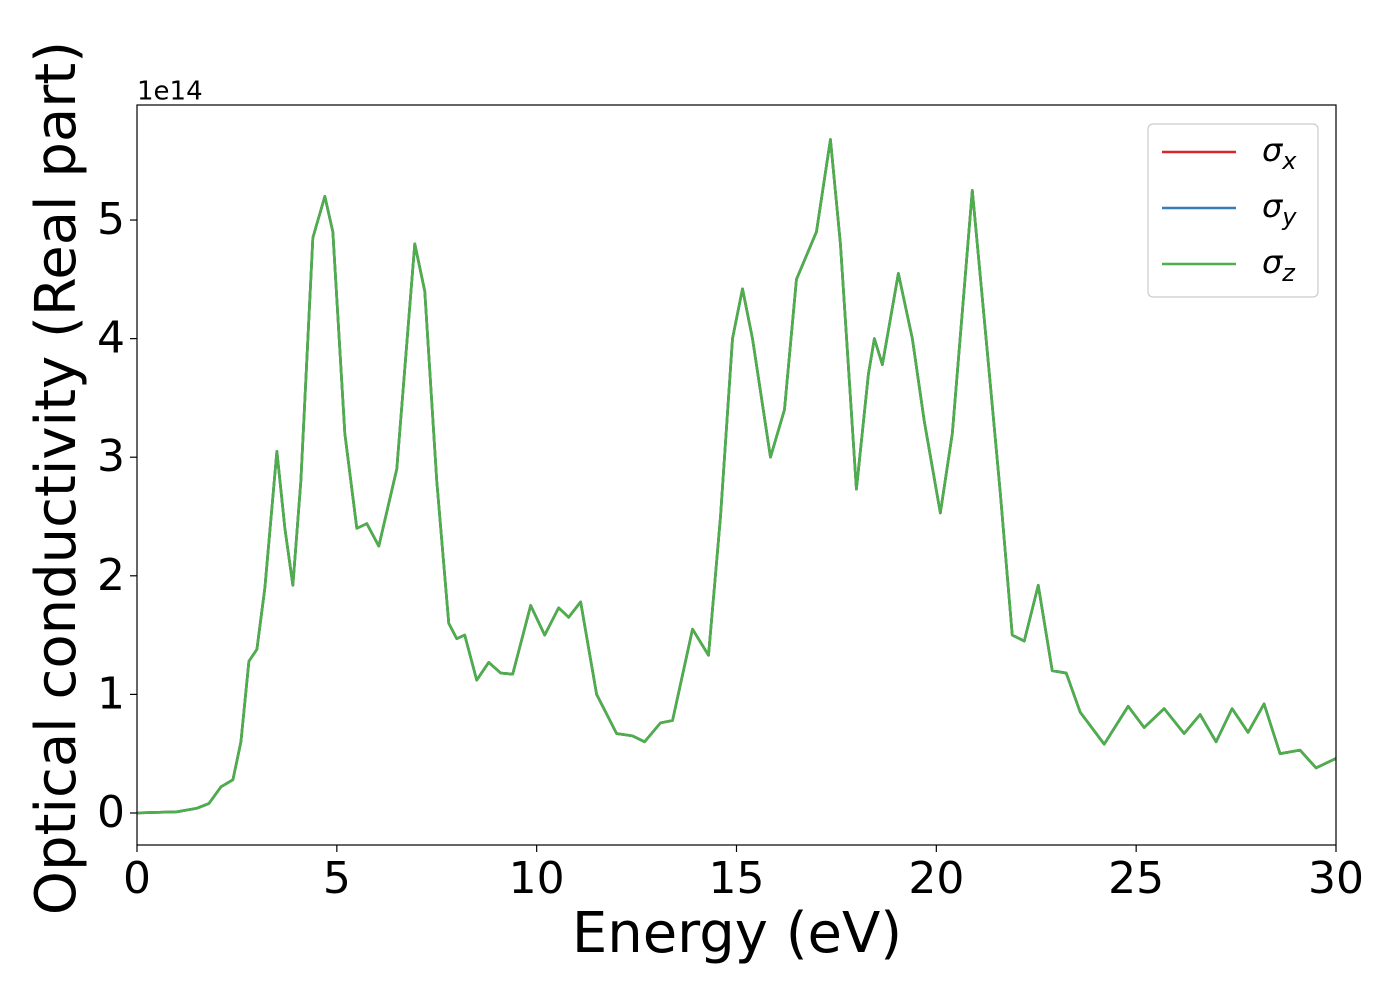 The height and width of the screenshot is (1000, 1400). What do you see at coordinates (56, 478) in the screenshot?
I see `y-axis-label: Optical conductivity (Real part)` at bounding box center [56, 478].